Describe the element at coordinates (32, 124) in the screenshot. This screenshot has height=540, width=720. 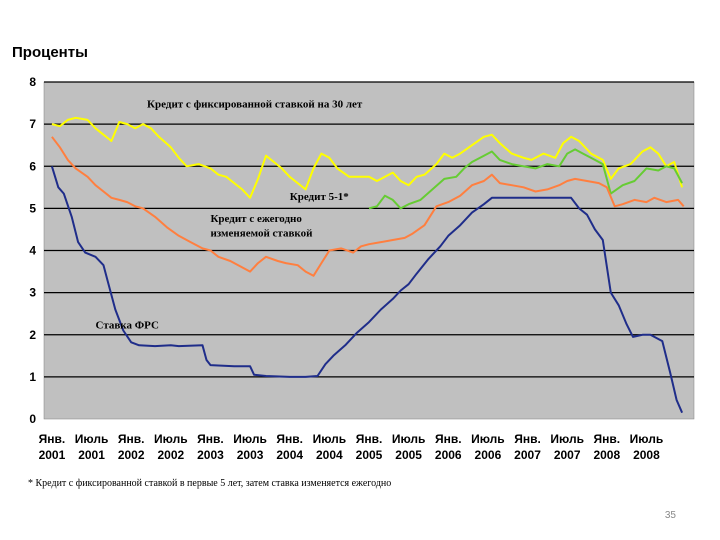
I see `y-tick-7: 7` at that location.